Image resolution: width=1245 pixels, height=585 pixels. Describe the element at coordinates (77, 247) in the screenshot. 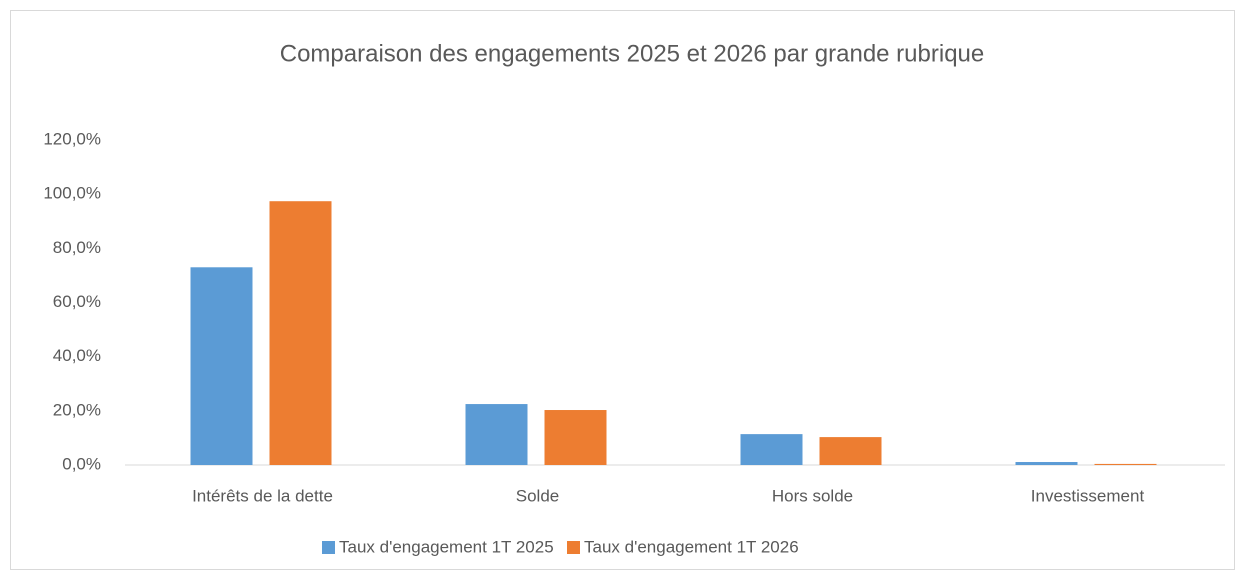

I see `y-tick-label: 80,0%` at that location.